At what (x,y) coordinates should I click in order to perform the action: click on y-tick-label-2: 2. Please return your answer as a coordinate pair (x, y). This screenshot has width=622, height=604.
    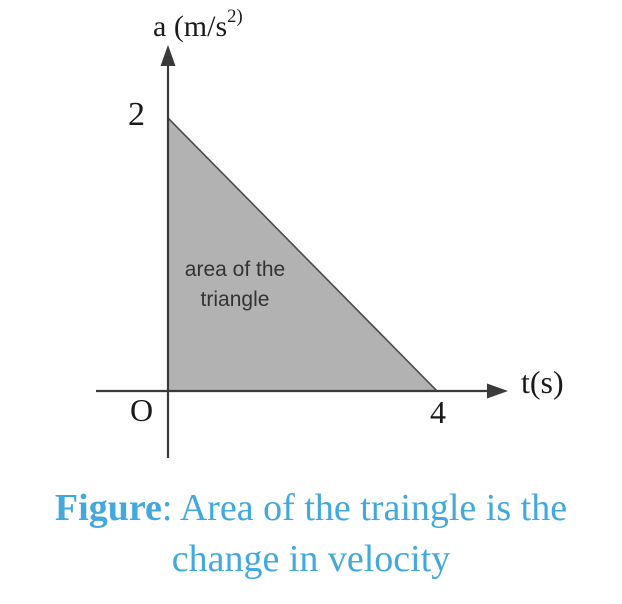
    Looking at the image, I should click on (136, 114).